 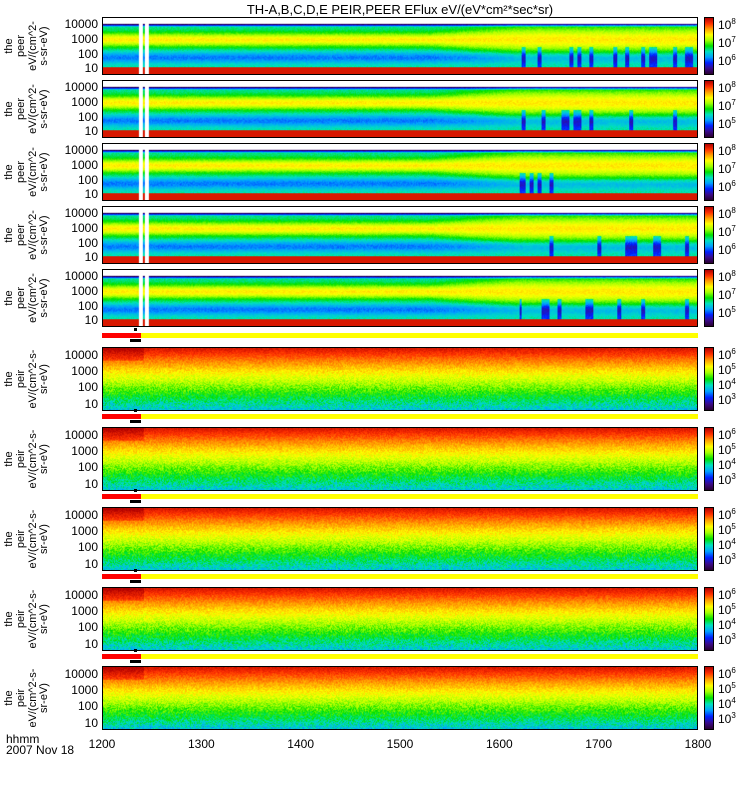 What do you see at coordinates (23, 739) in the screenshot?
I see `x-axis-label: hhmm` at bounding box center [23, 739].